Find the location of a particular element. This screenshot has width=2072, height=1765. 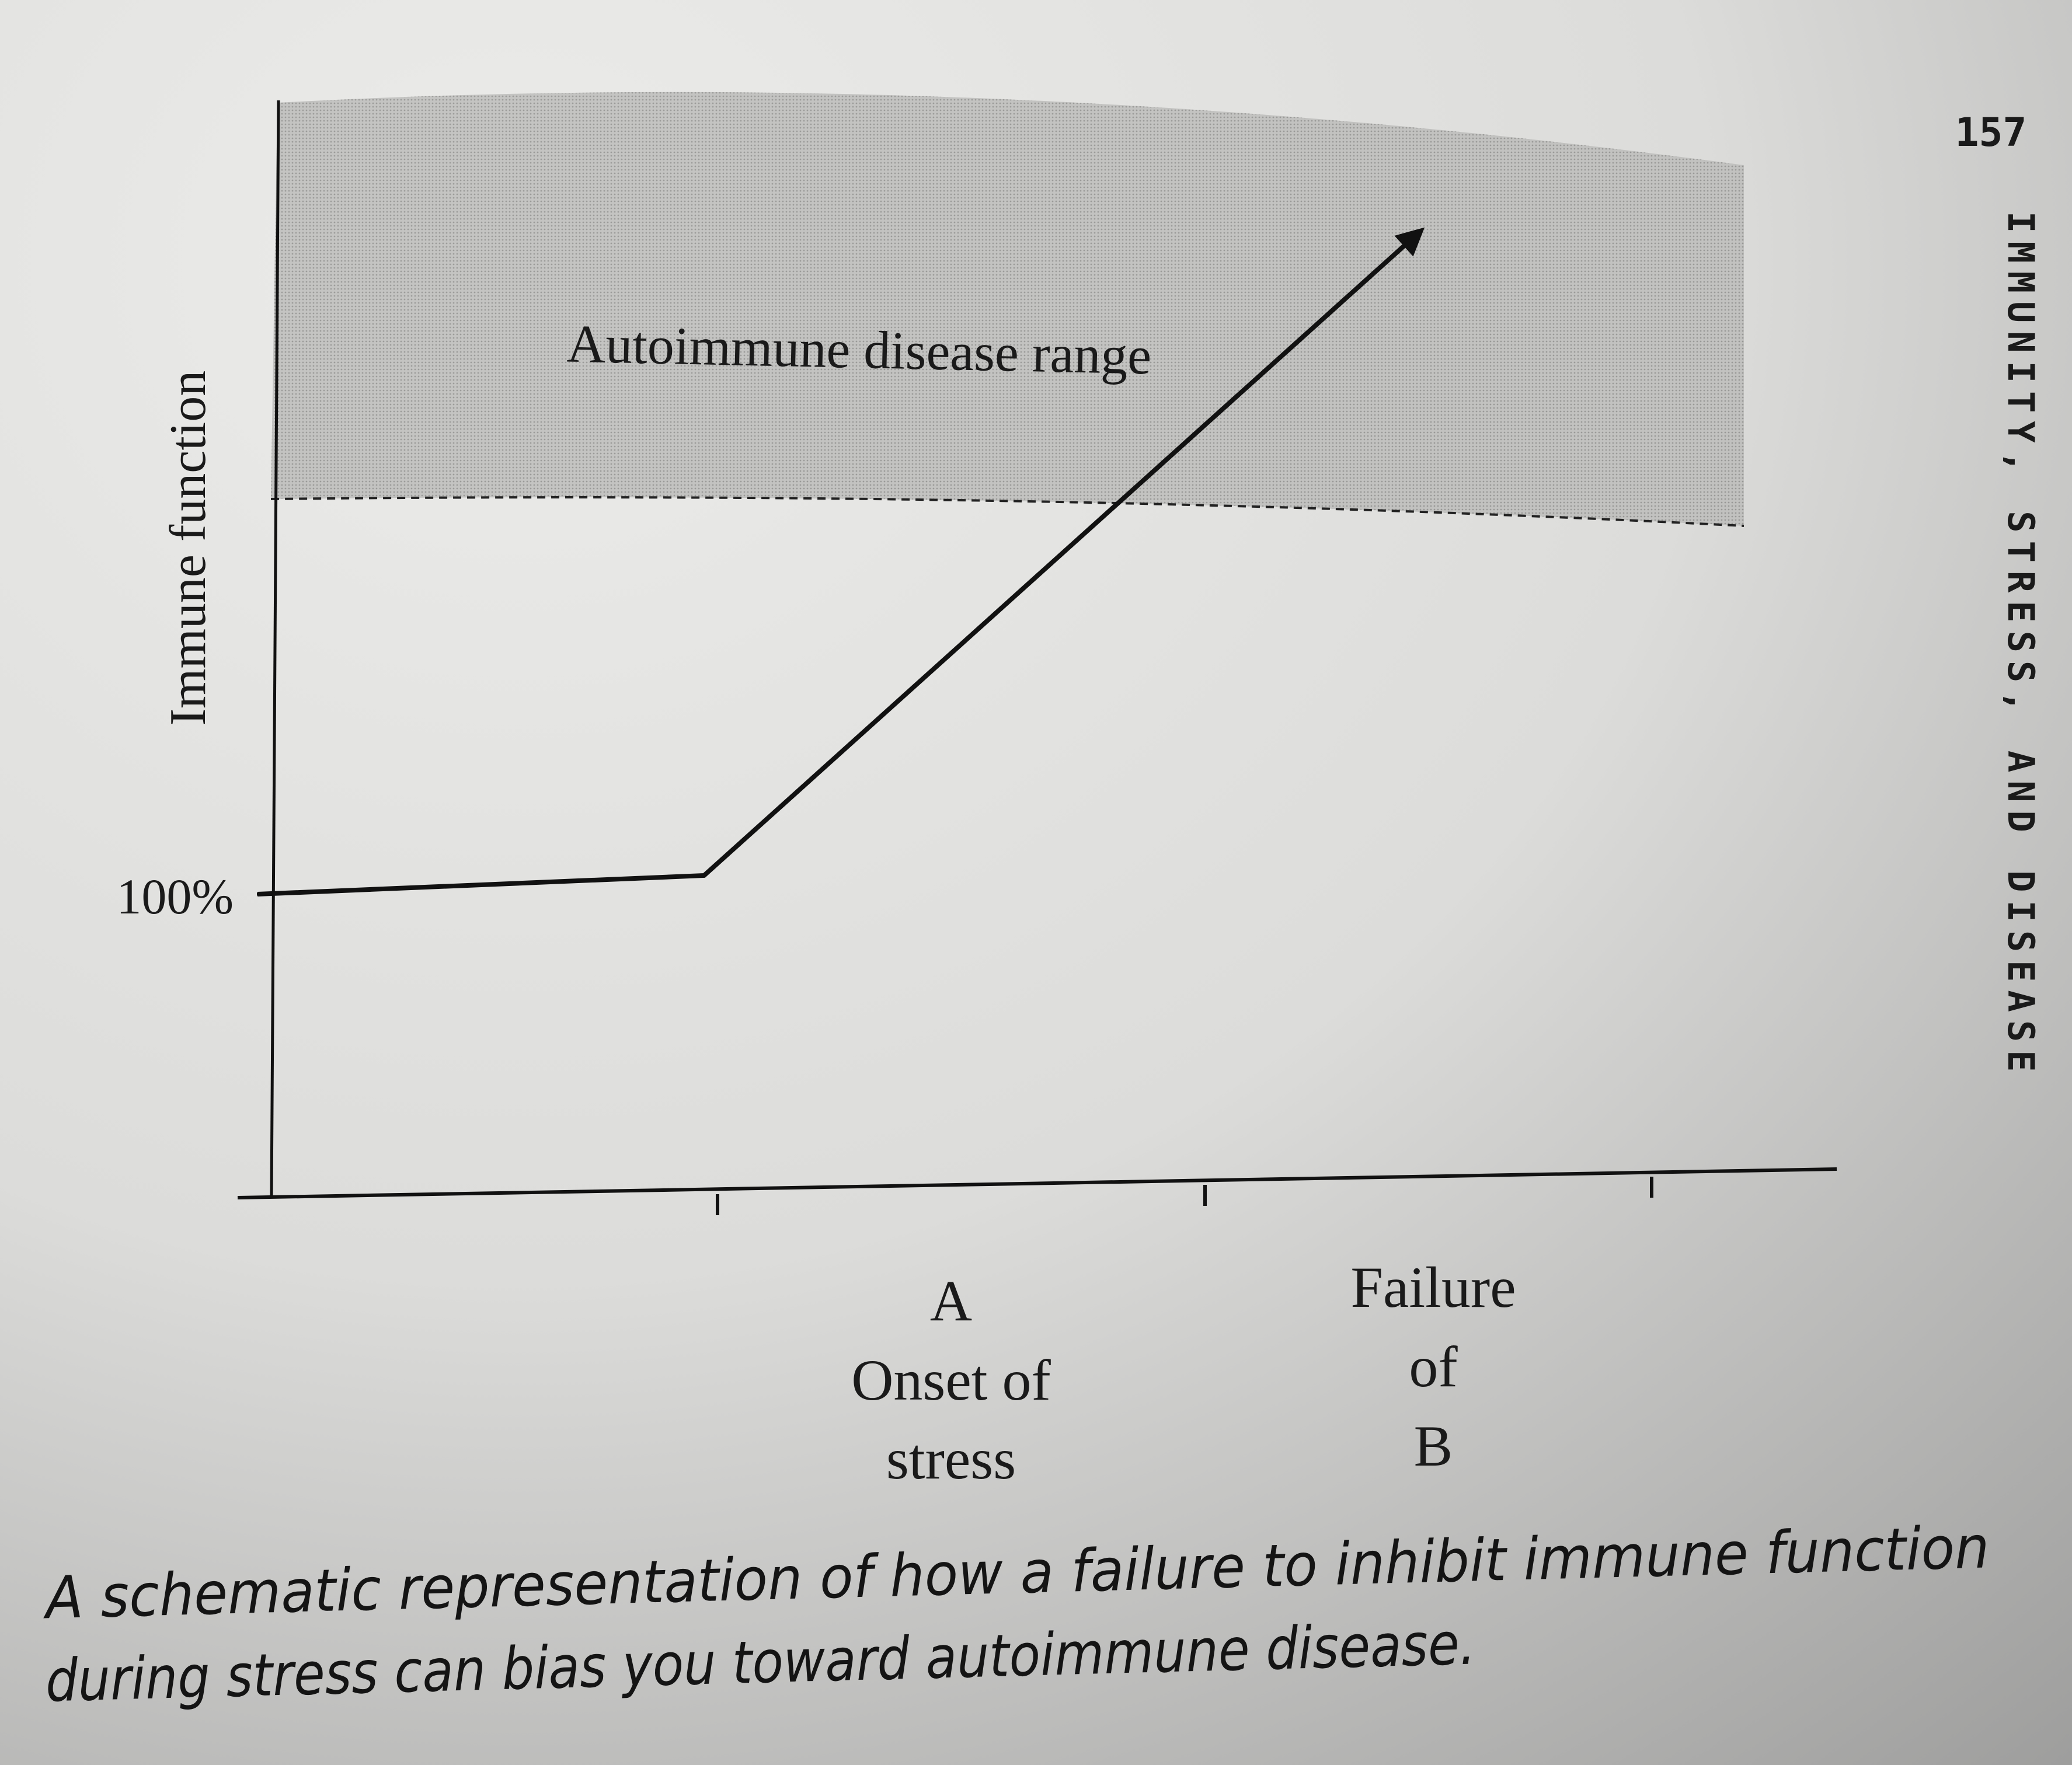

page-number: 157 is located at coordinates (1991, 133).